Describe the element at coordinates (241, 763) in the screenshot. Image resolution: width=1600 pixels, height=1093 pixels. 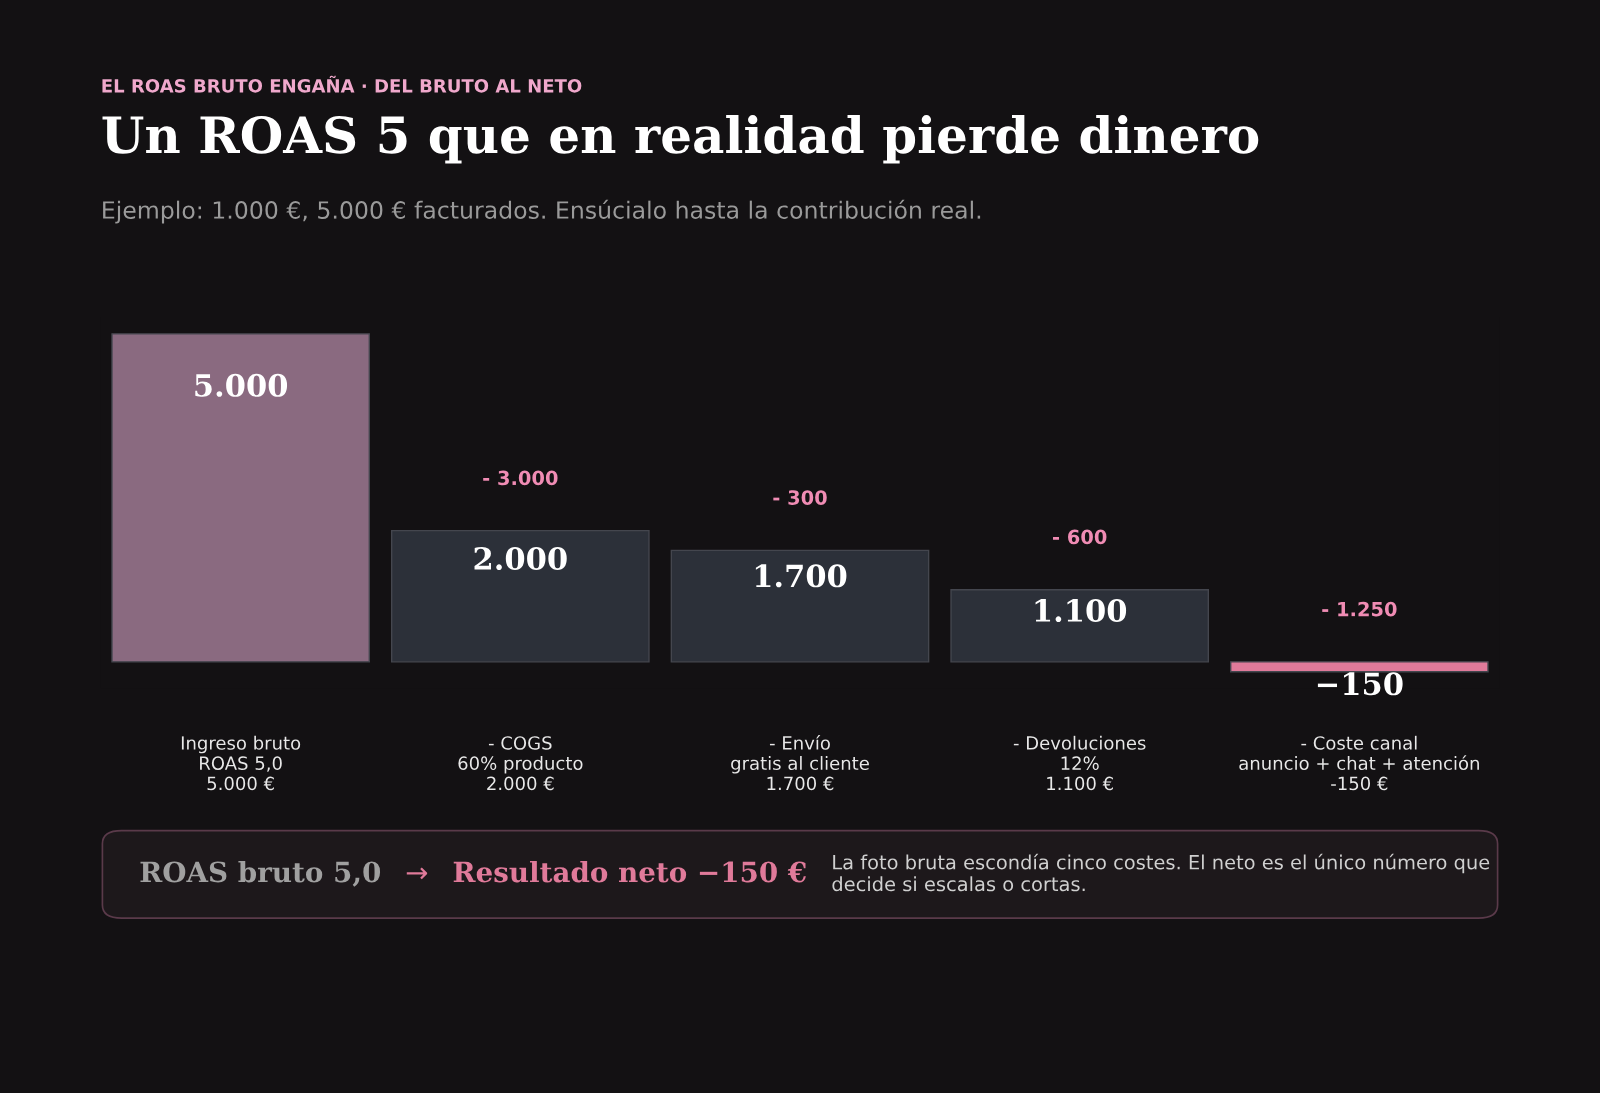
I see `x-tick-label: Ingreso bruto ROAS 5,0 5.000 €` at that location.